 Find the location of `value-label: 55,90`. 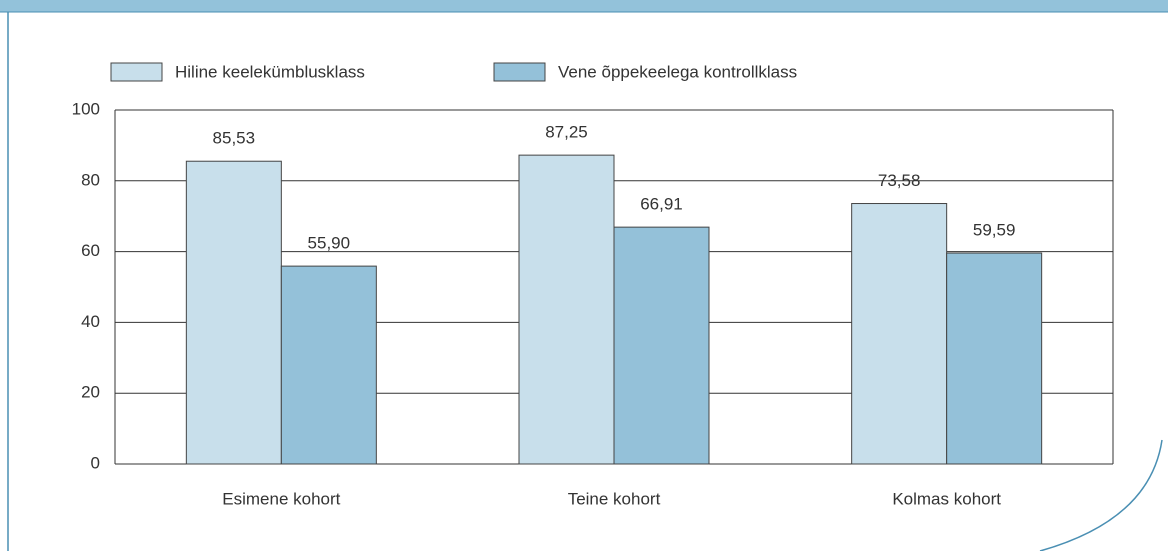

value-label: 55,90 is located at coordinates (329, 243).